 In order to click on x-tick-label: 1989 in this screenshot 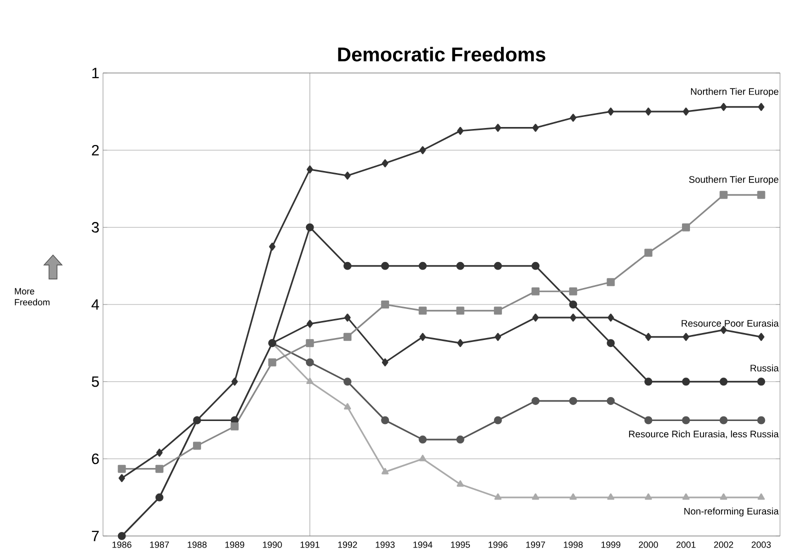, I will do `click(234, 545)`.